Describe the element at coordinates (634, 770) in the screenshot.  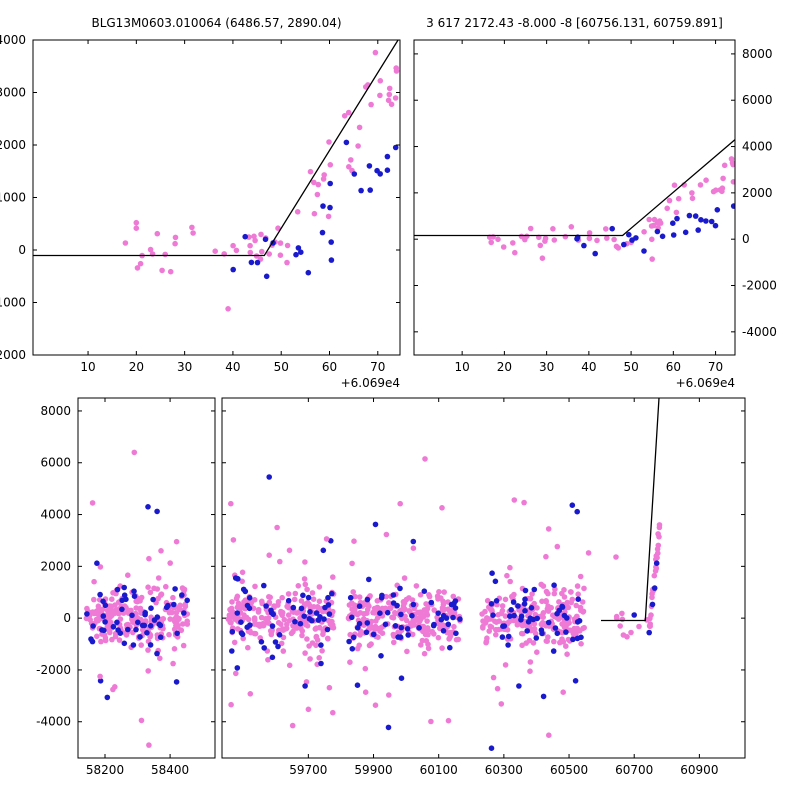
I see `x-tick-label: 60700` at that location.